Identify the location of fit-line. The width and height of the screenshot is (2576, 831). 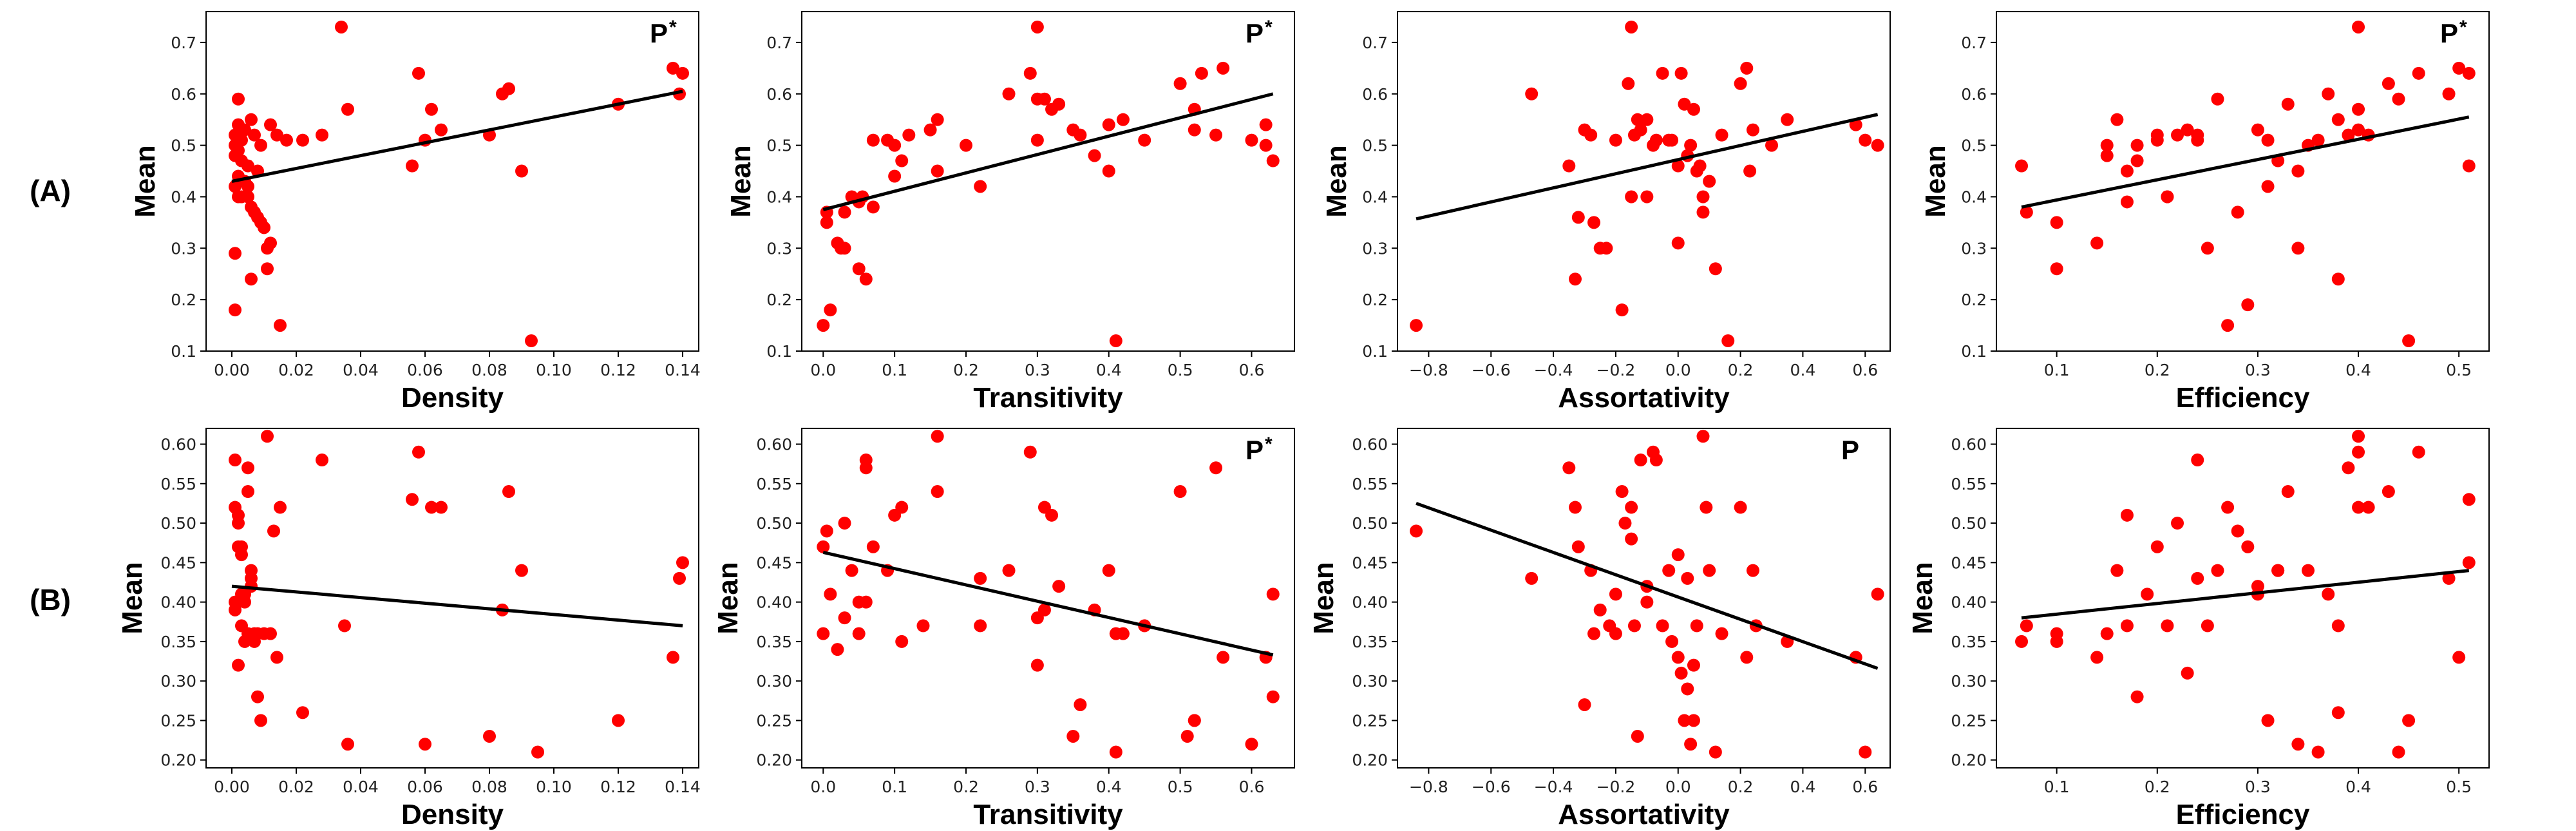
(1048, 151).